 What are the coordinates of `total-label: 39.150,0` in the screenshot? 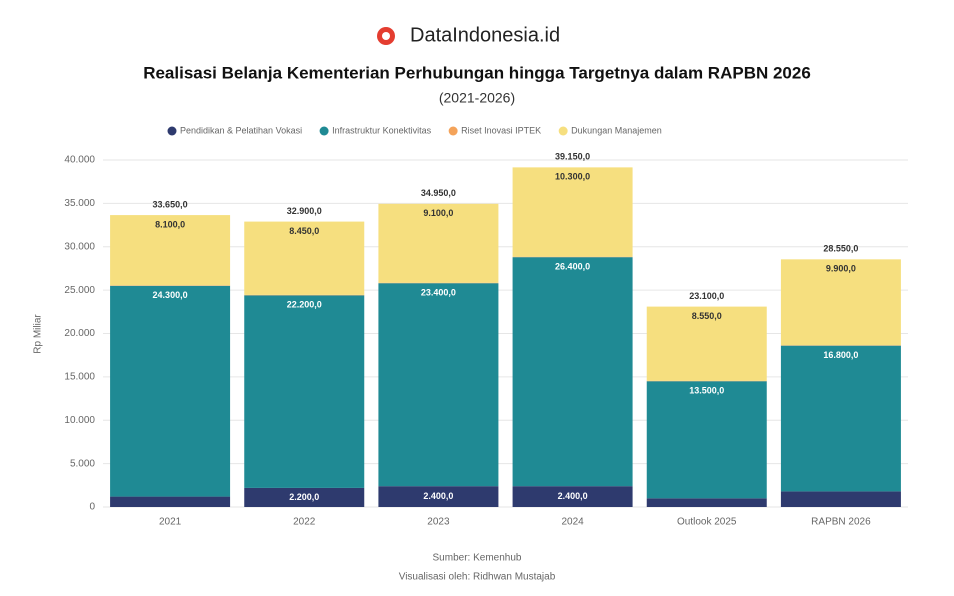 It's located at (572, 157).